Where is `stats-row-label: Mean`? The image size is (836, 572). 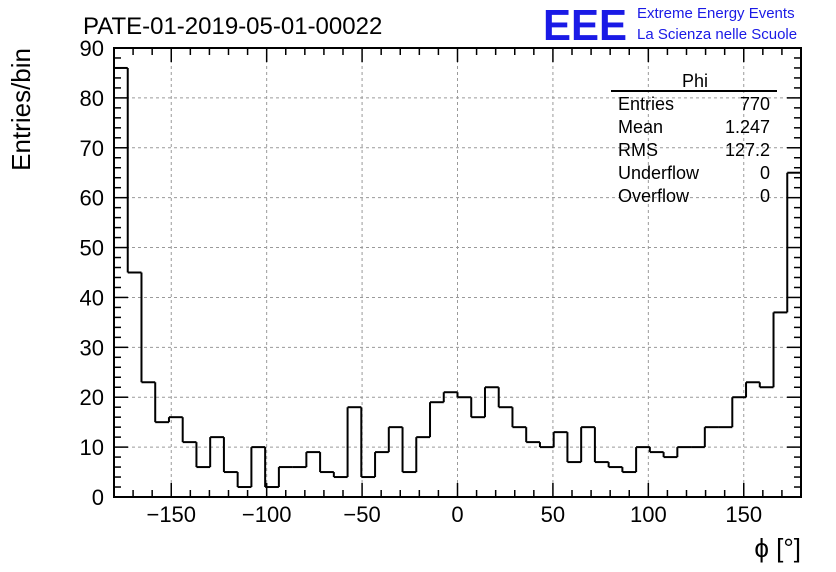 stats-row-label: Mean is located at coordinates (640, 127).